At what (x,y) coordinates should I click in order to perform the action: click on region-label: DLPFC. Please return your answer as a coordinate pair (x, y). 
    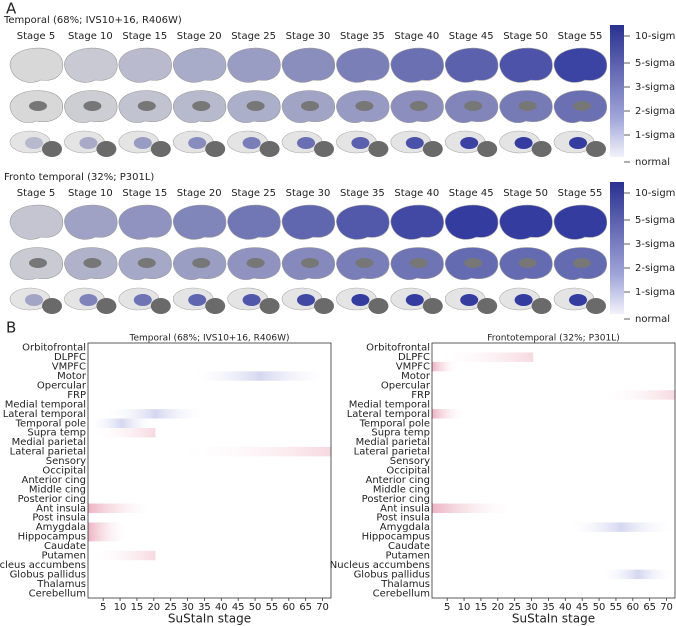
    Looking at the image, I should click on (70, 357).